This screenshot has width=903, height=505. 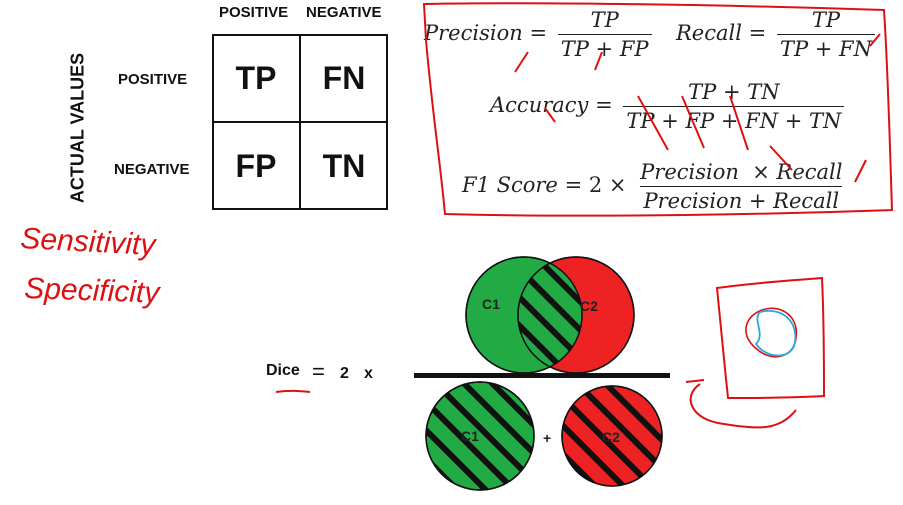 I want to click on f1-fraction: Precision × Recall Precision + Recall, so click(x=741, y=186).